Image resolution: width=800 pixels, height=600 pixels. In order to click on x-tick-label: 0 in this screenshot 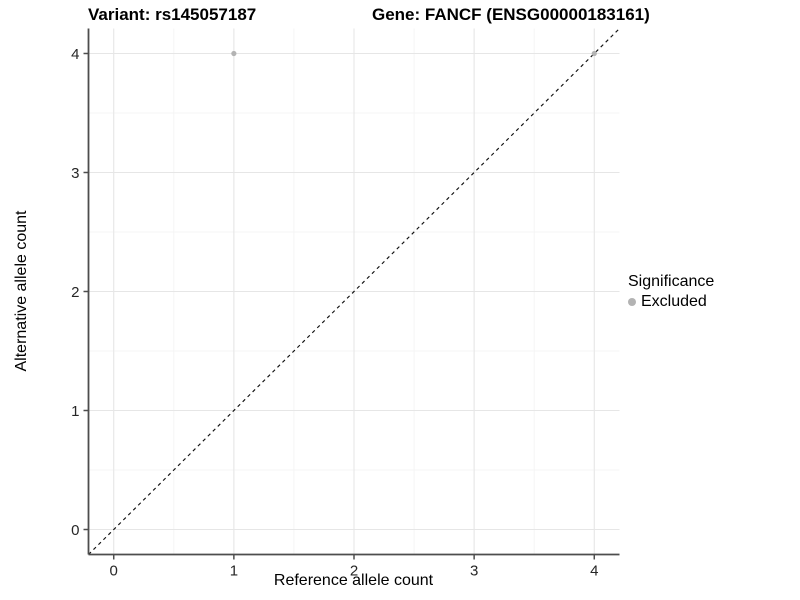, I will do `click(114, 571)`.